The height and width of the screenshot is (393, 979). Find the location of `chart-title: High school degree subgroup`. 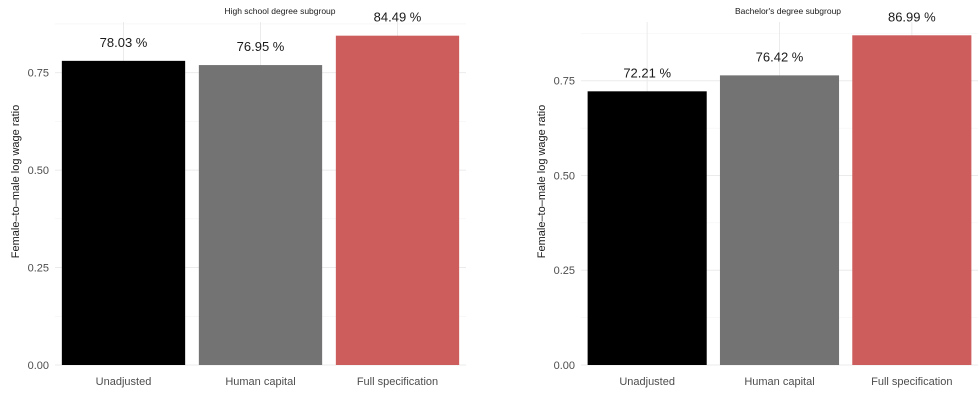

chart-title: High school degree subgroup is located at coordinates (279, 11).